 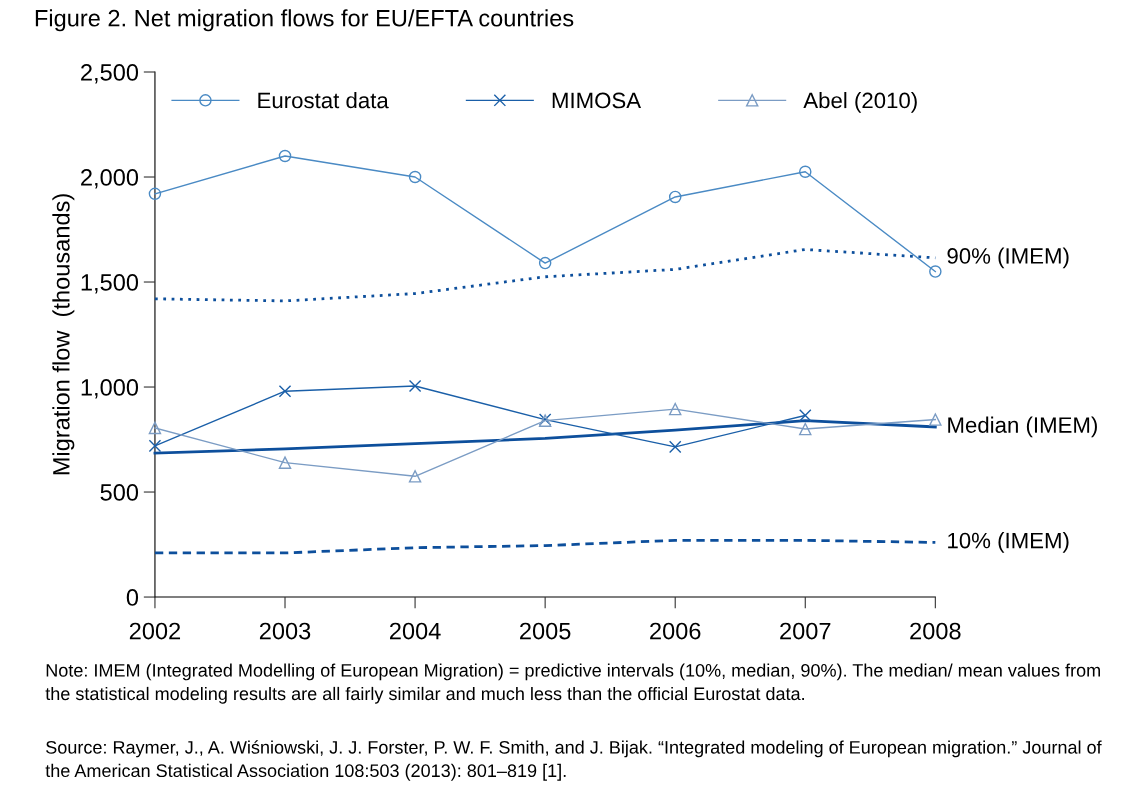 What do you see at coordinates (1022, 427) in the screenshot?
I see `series-label: Median (IMEM)` at bounding box center [1022, 427].